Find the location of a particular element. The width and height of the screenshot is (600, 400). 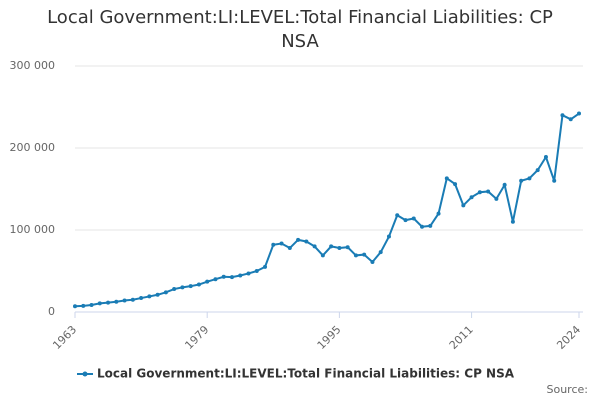

legend-marker is located at coordinates (85, 374).